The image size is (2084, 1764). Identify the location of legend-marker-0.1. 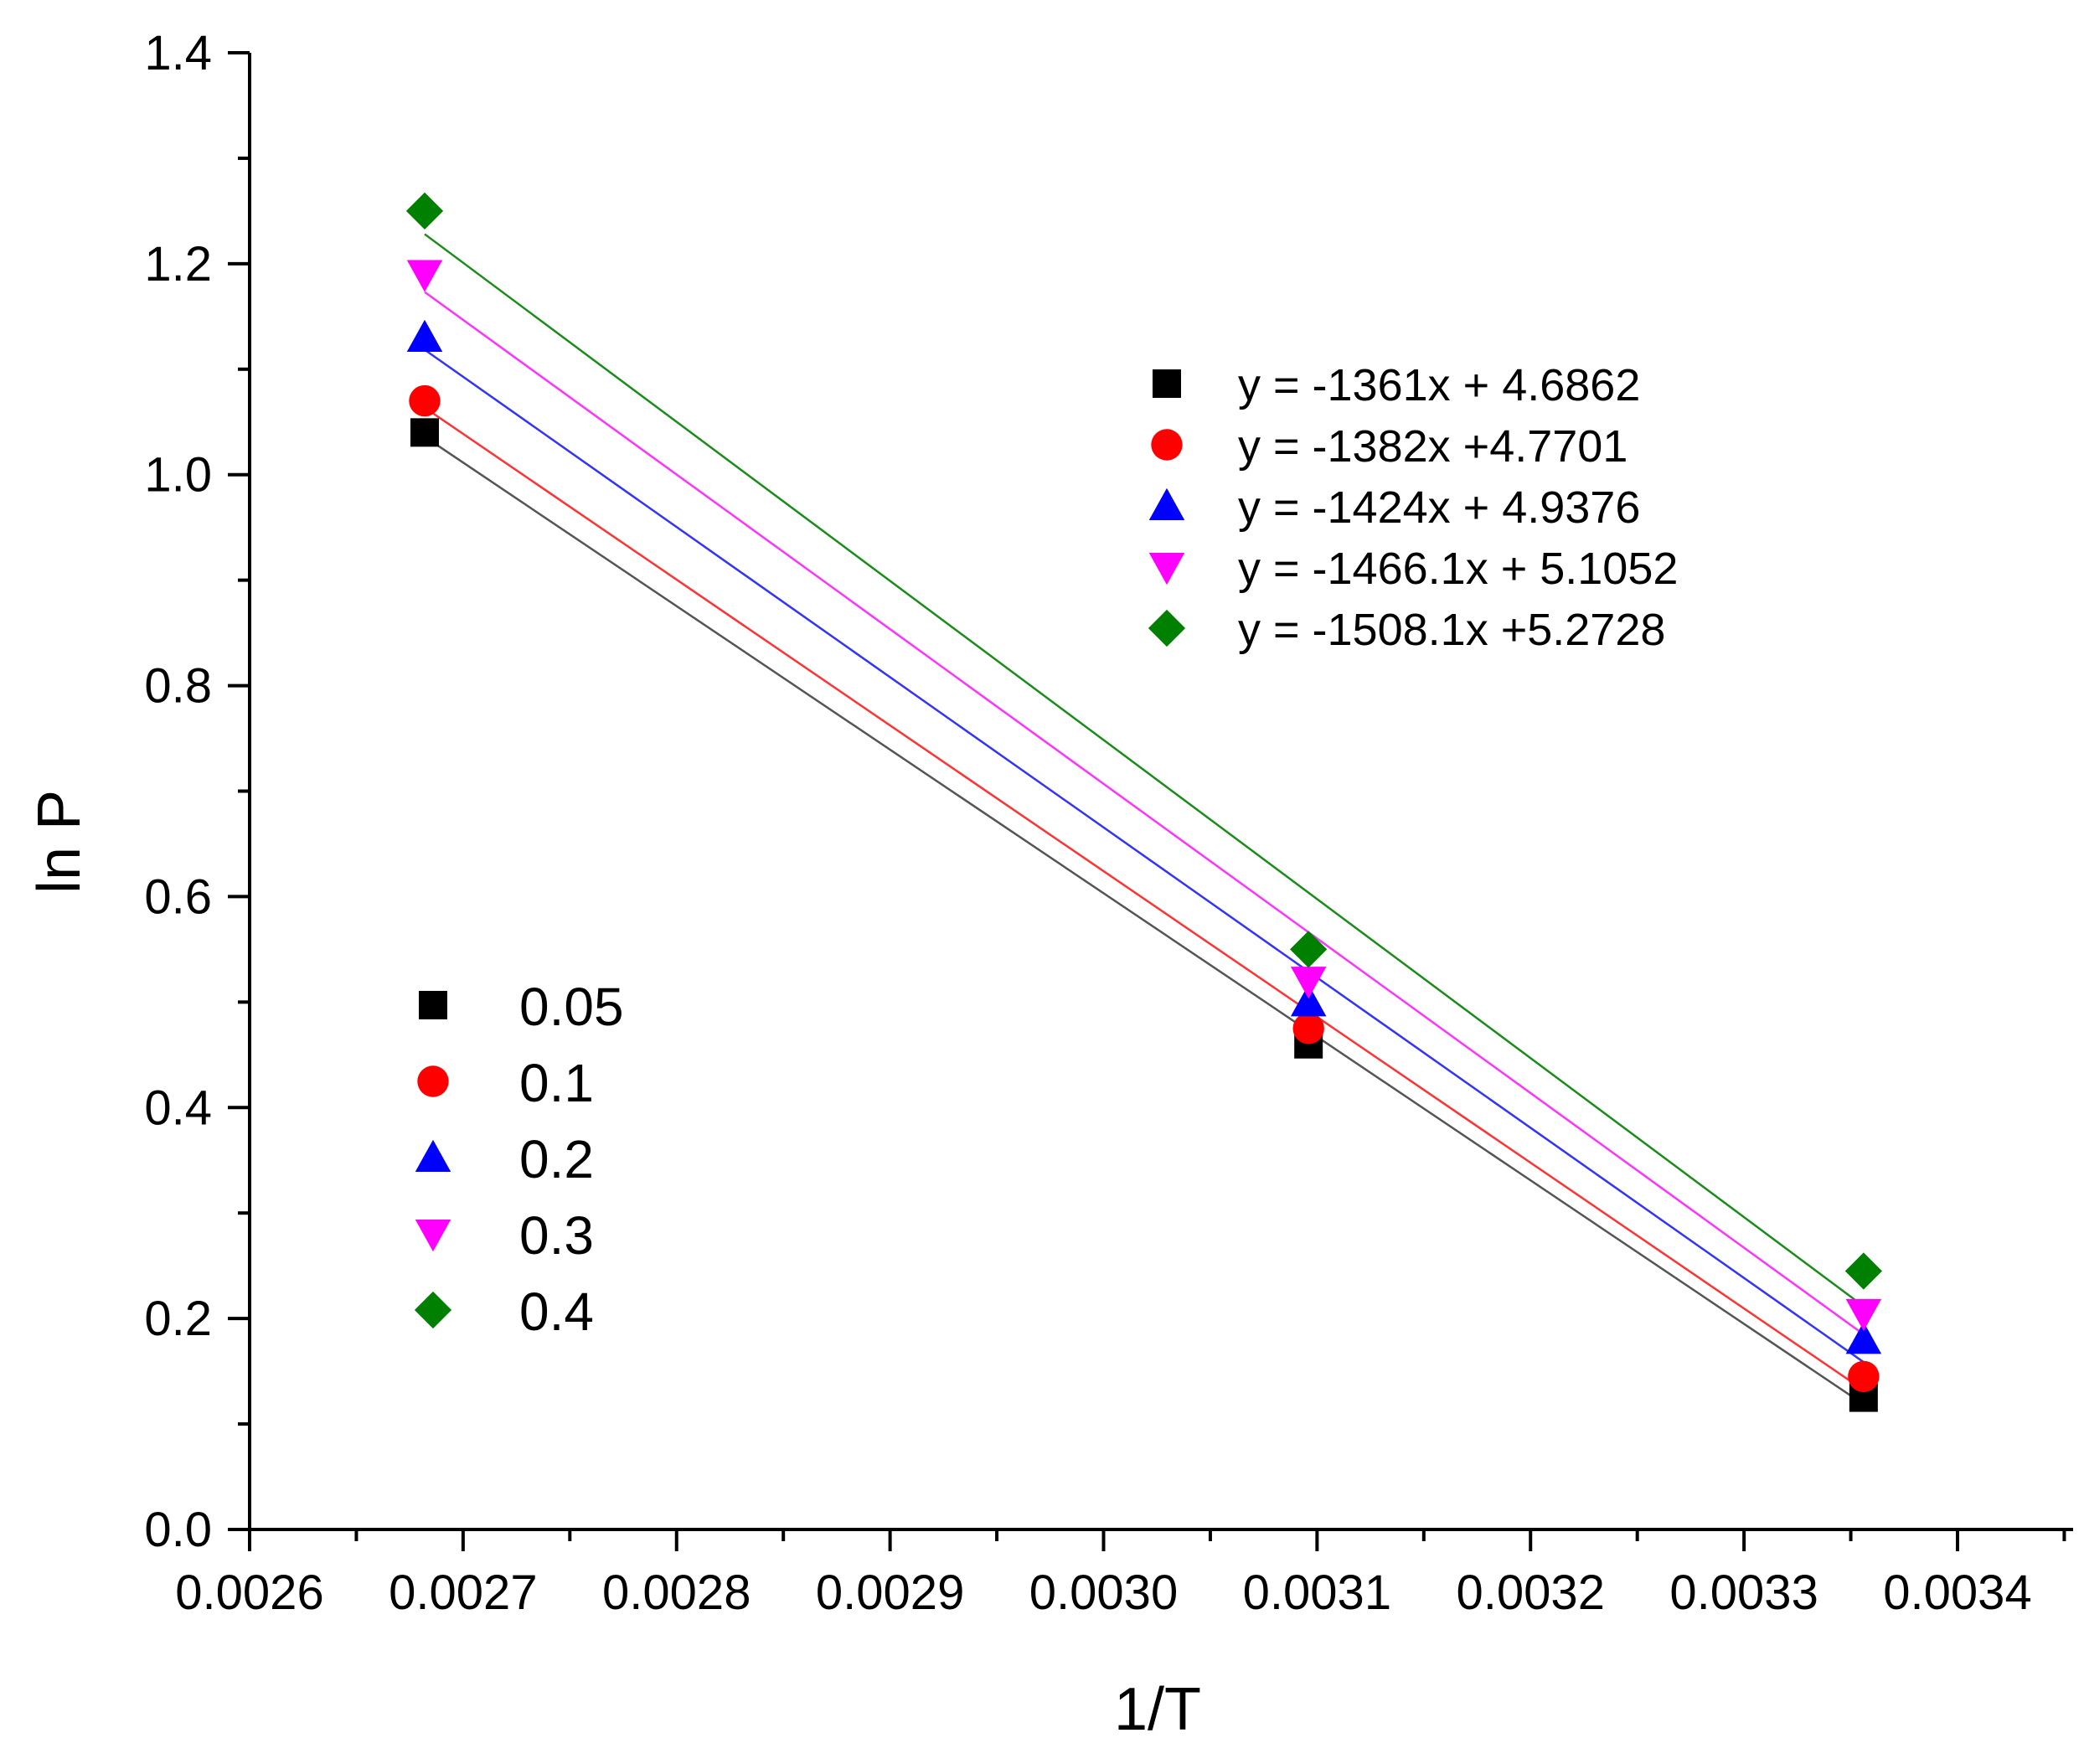
(433, 1081).